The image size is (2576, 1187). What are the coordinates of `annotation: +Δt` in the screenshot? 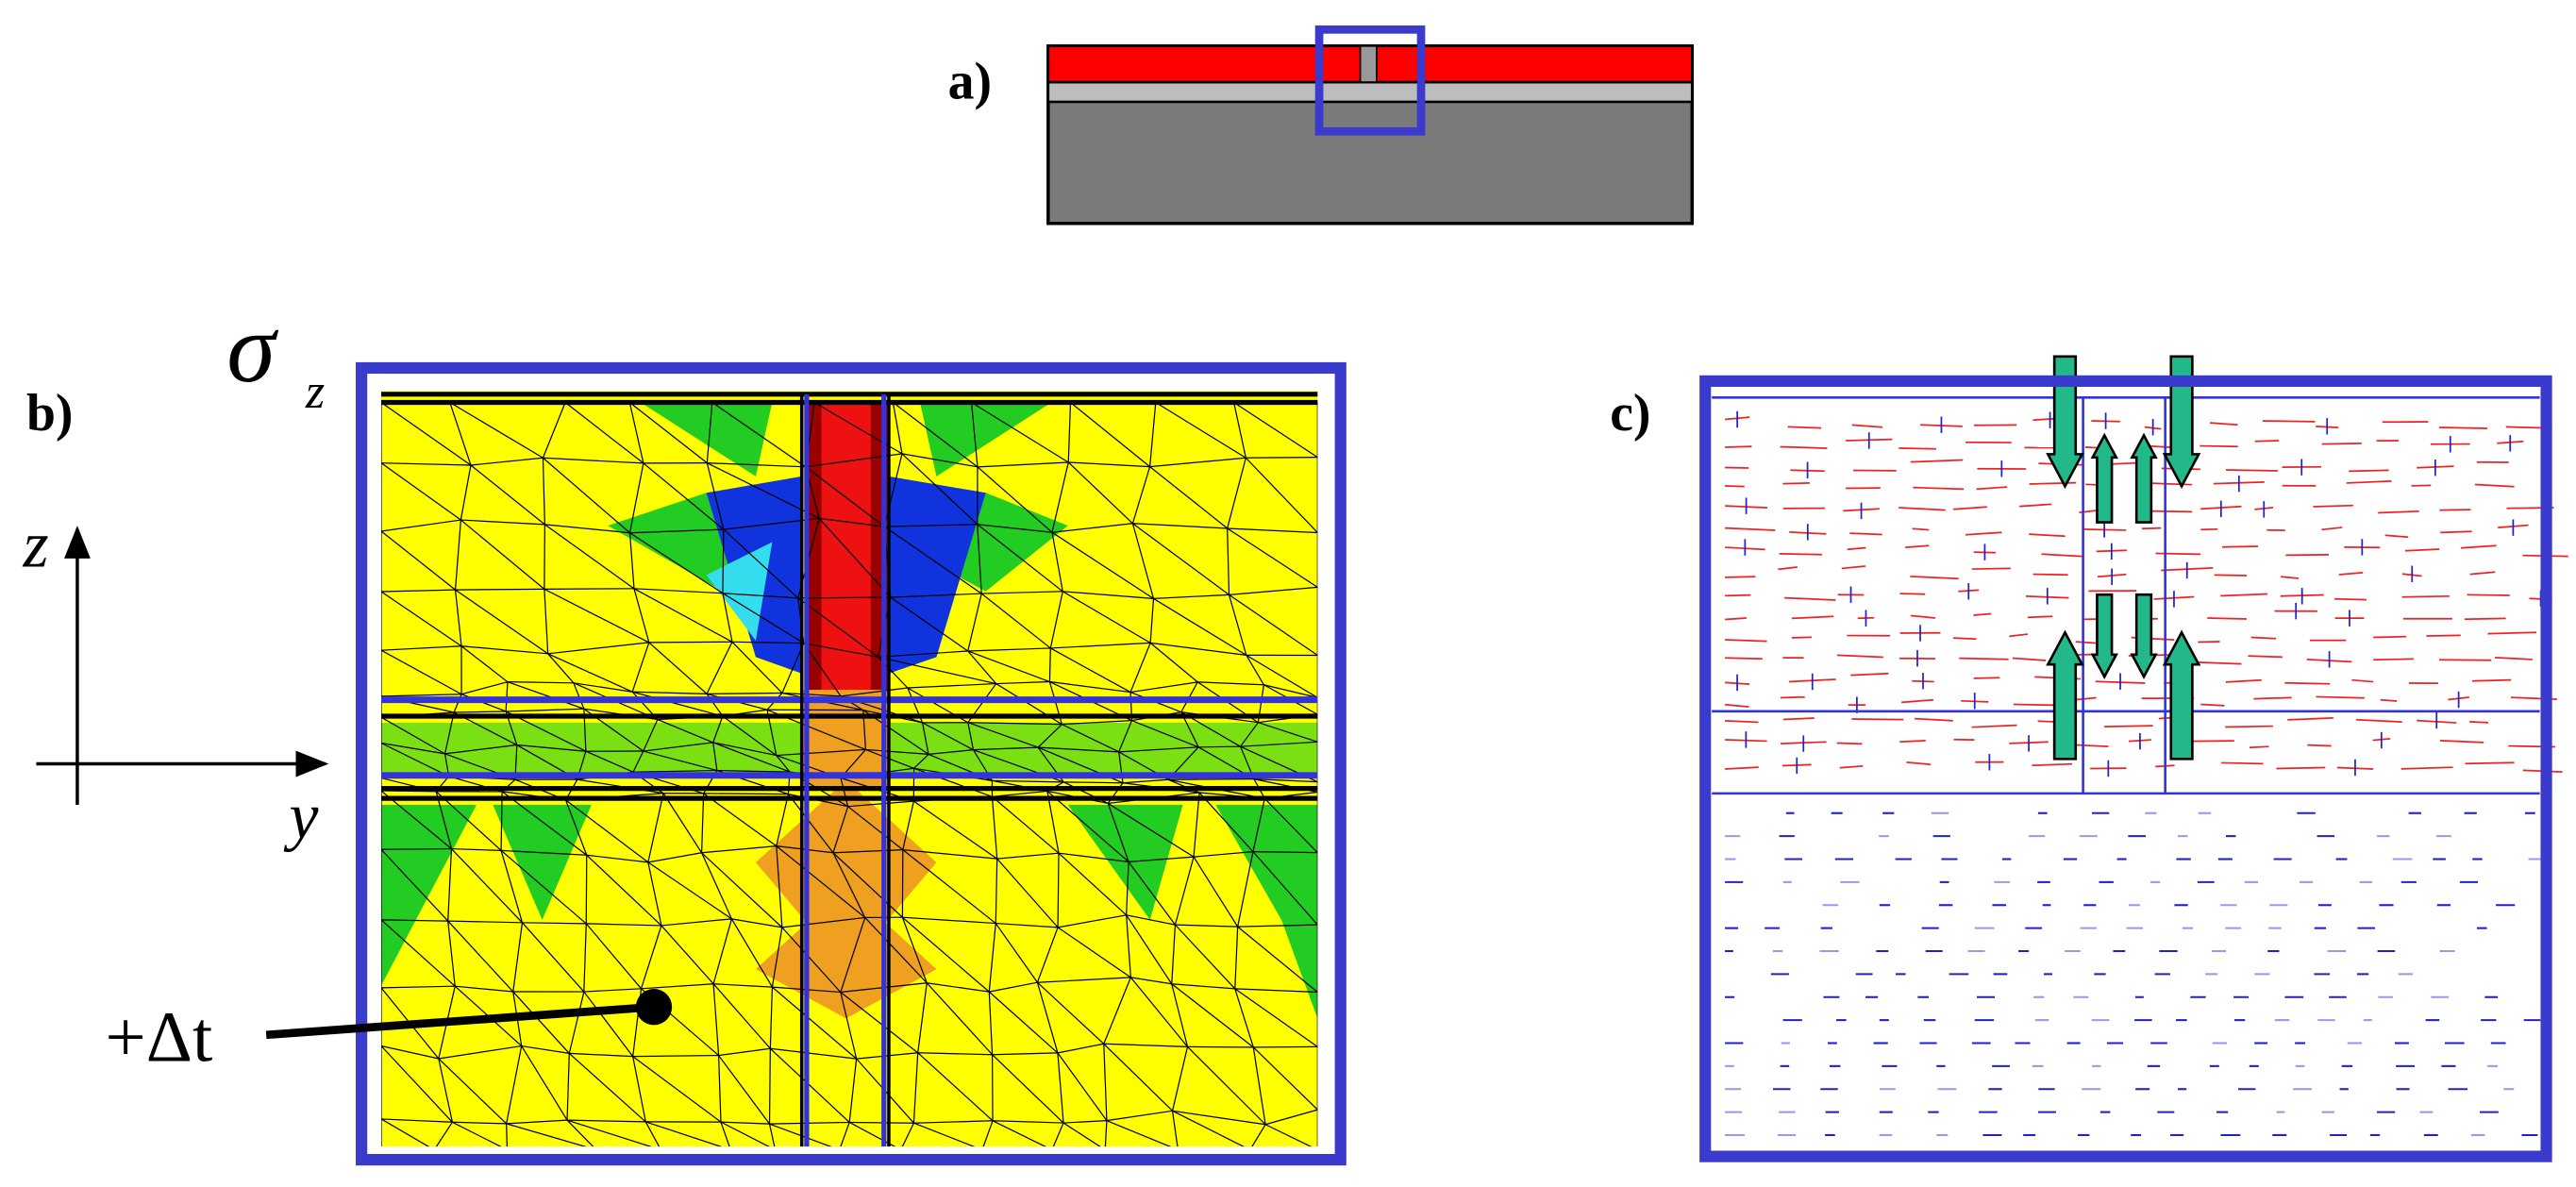 It's located at (159, 1037).